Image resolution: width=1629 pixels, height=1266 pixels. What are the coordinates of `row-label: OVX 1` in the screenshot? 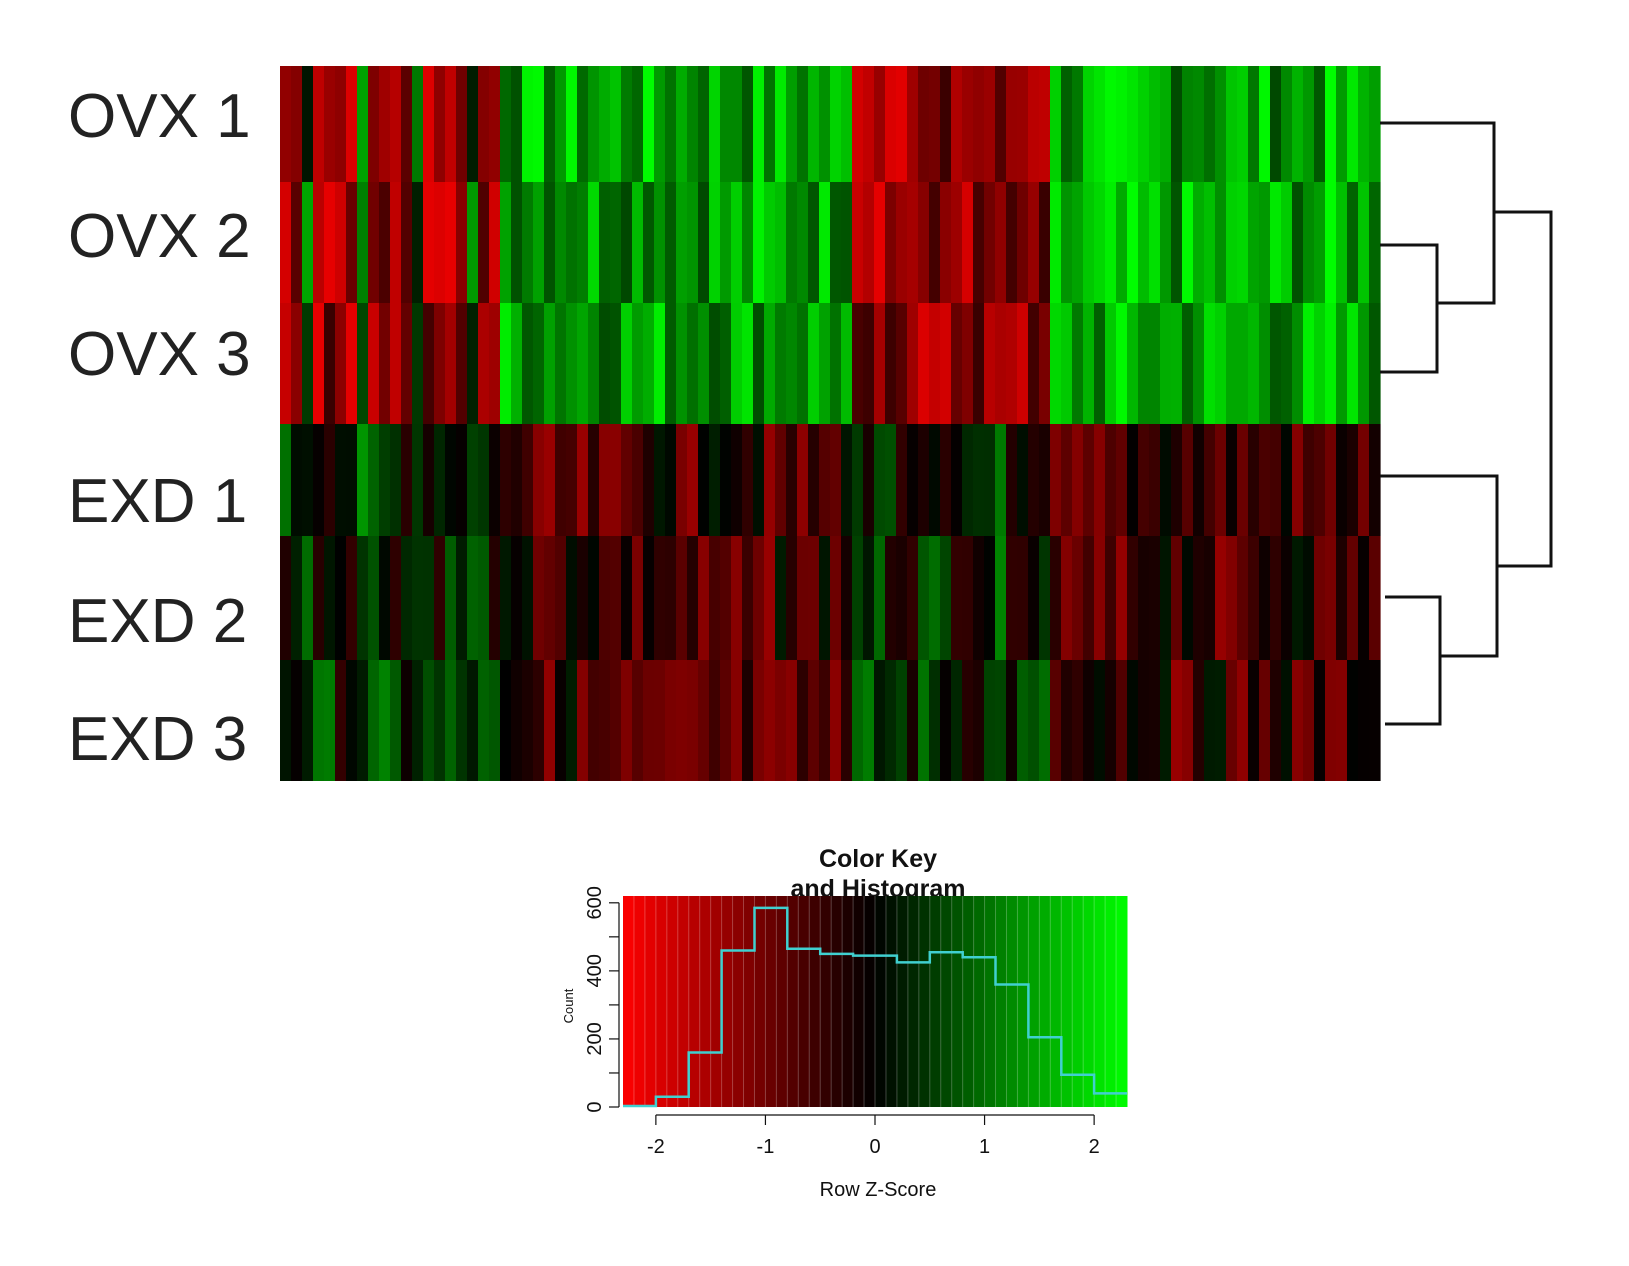 It's located at (159, 116).